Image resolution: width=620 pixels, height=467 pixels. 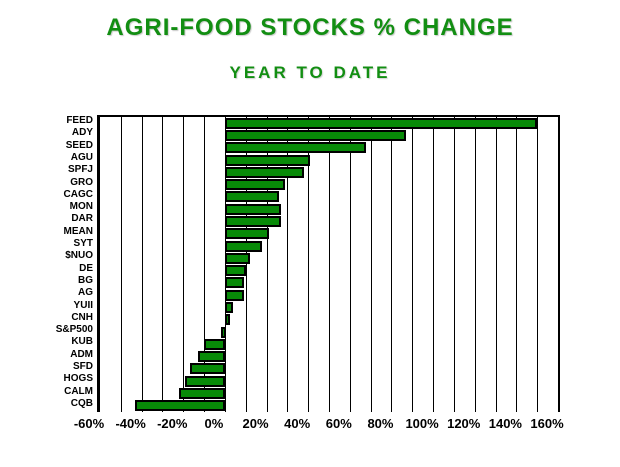 What do you see at coordinates (315, 135) in the screenshot?
I see `bar-ady` at bounding box center [315, 135].